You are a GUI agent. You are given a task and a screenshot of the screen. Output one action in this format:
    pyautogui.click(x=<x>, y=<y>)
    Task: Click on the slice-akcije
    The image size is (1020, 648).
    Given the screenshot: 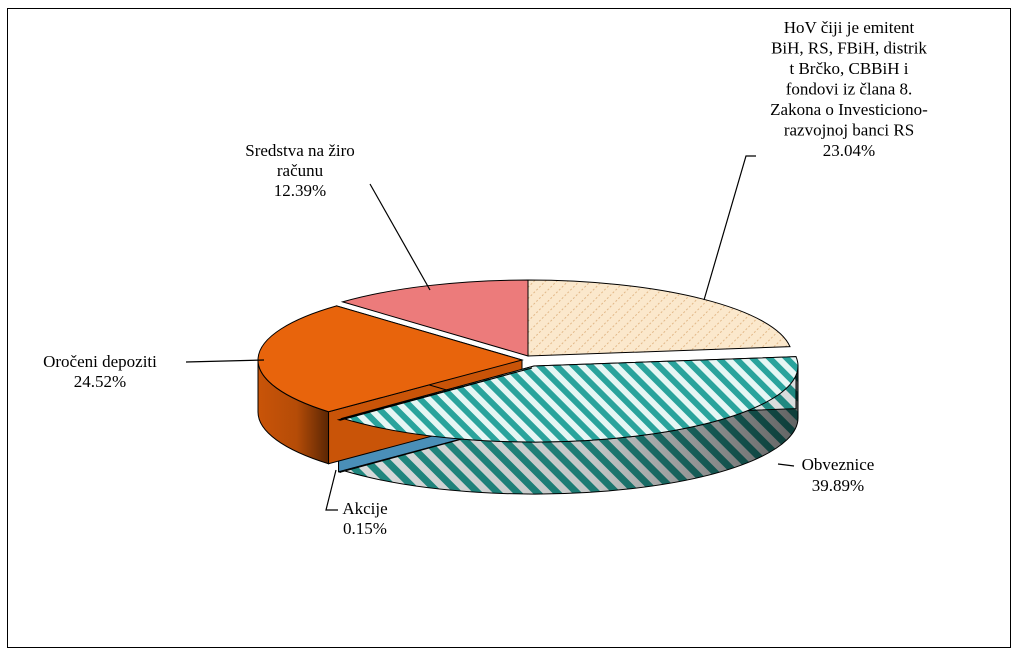 What is the action you would take?
    pyautogui.click(x=434, y=394)
    